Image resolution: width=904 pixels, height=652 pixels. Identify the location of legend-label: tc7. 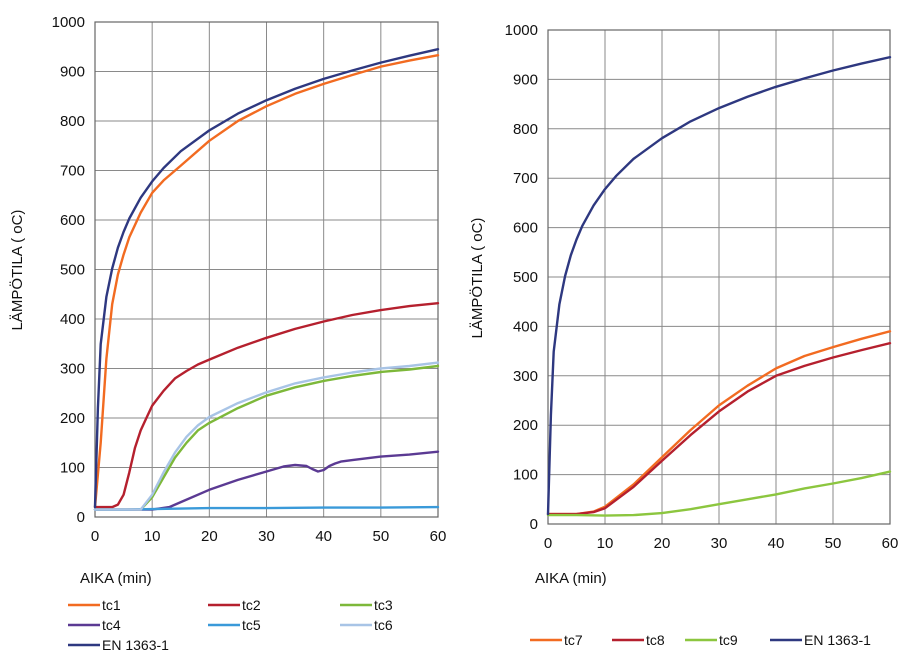
(573, 640).